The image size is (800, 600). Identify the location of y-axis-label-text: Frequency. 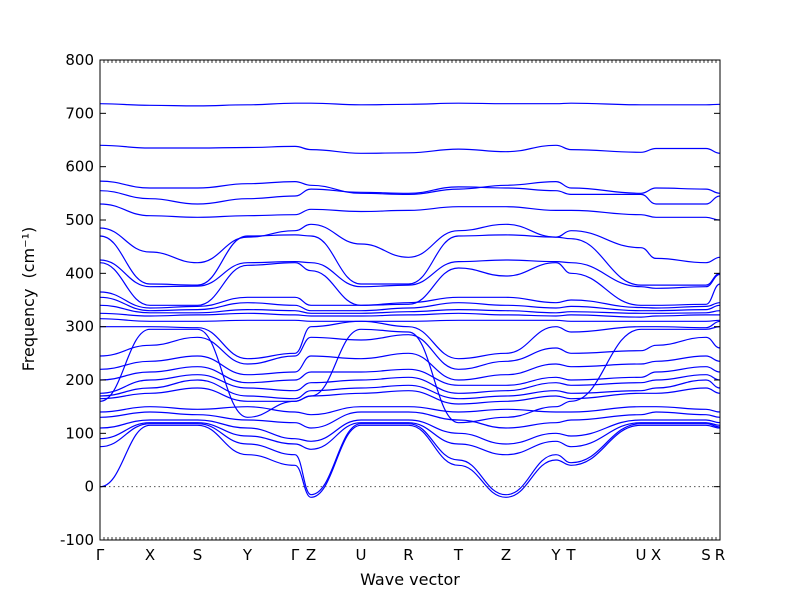
(28, 330).